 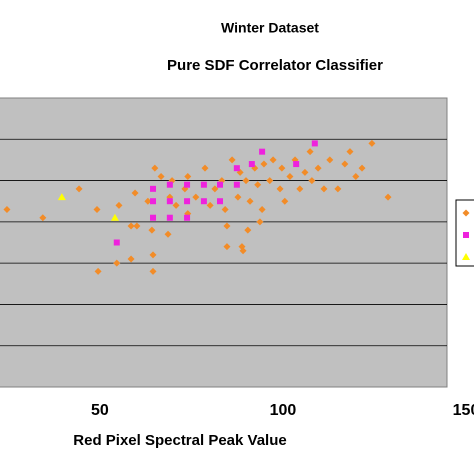 I want to click on x-axis-title: Red Pixel Spectral Peak Value, so click(x=179, y=440).